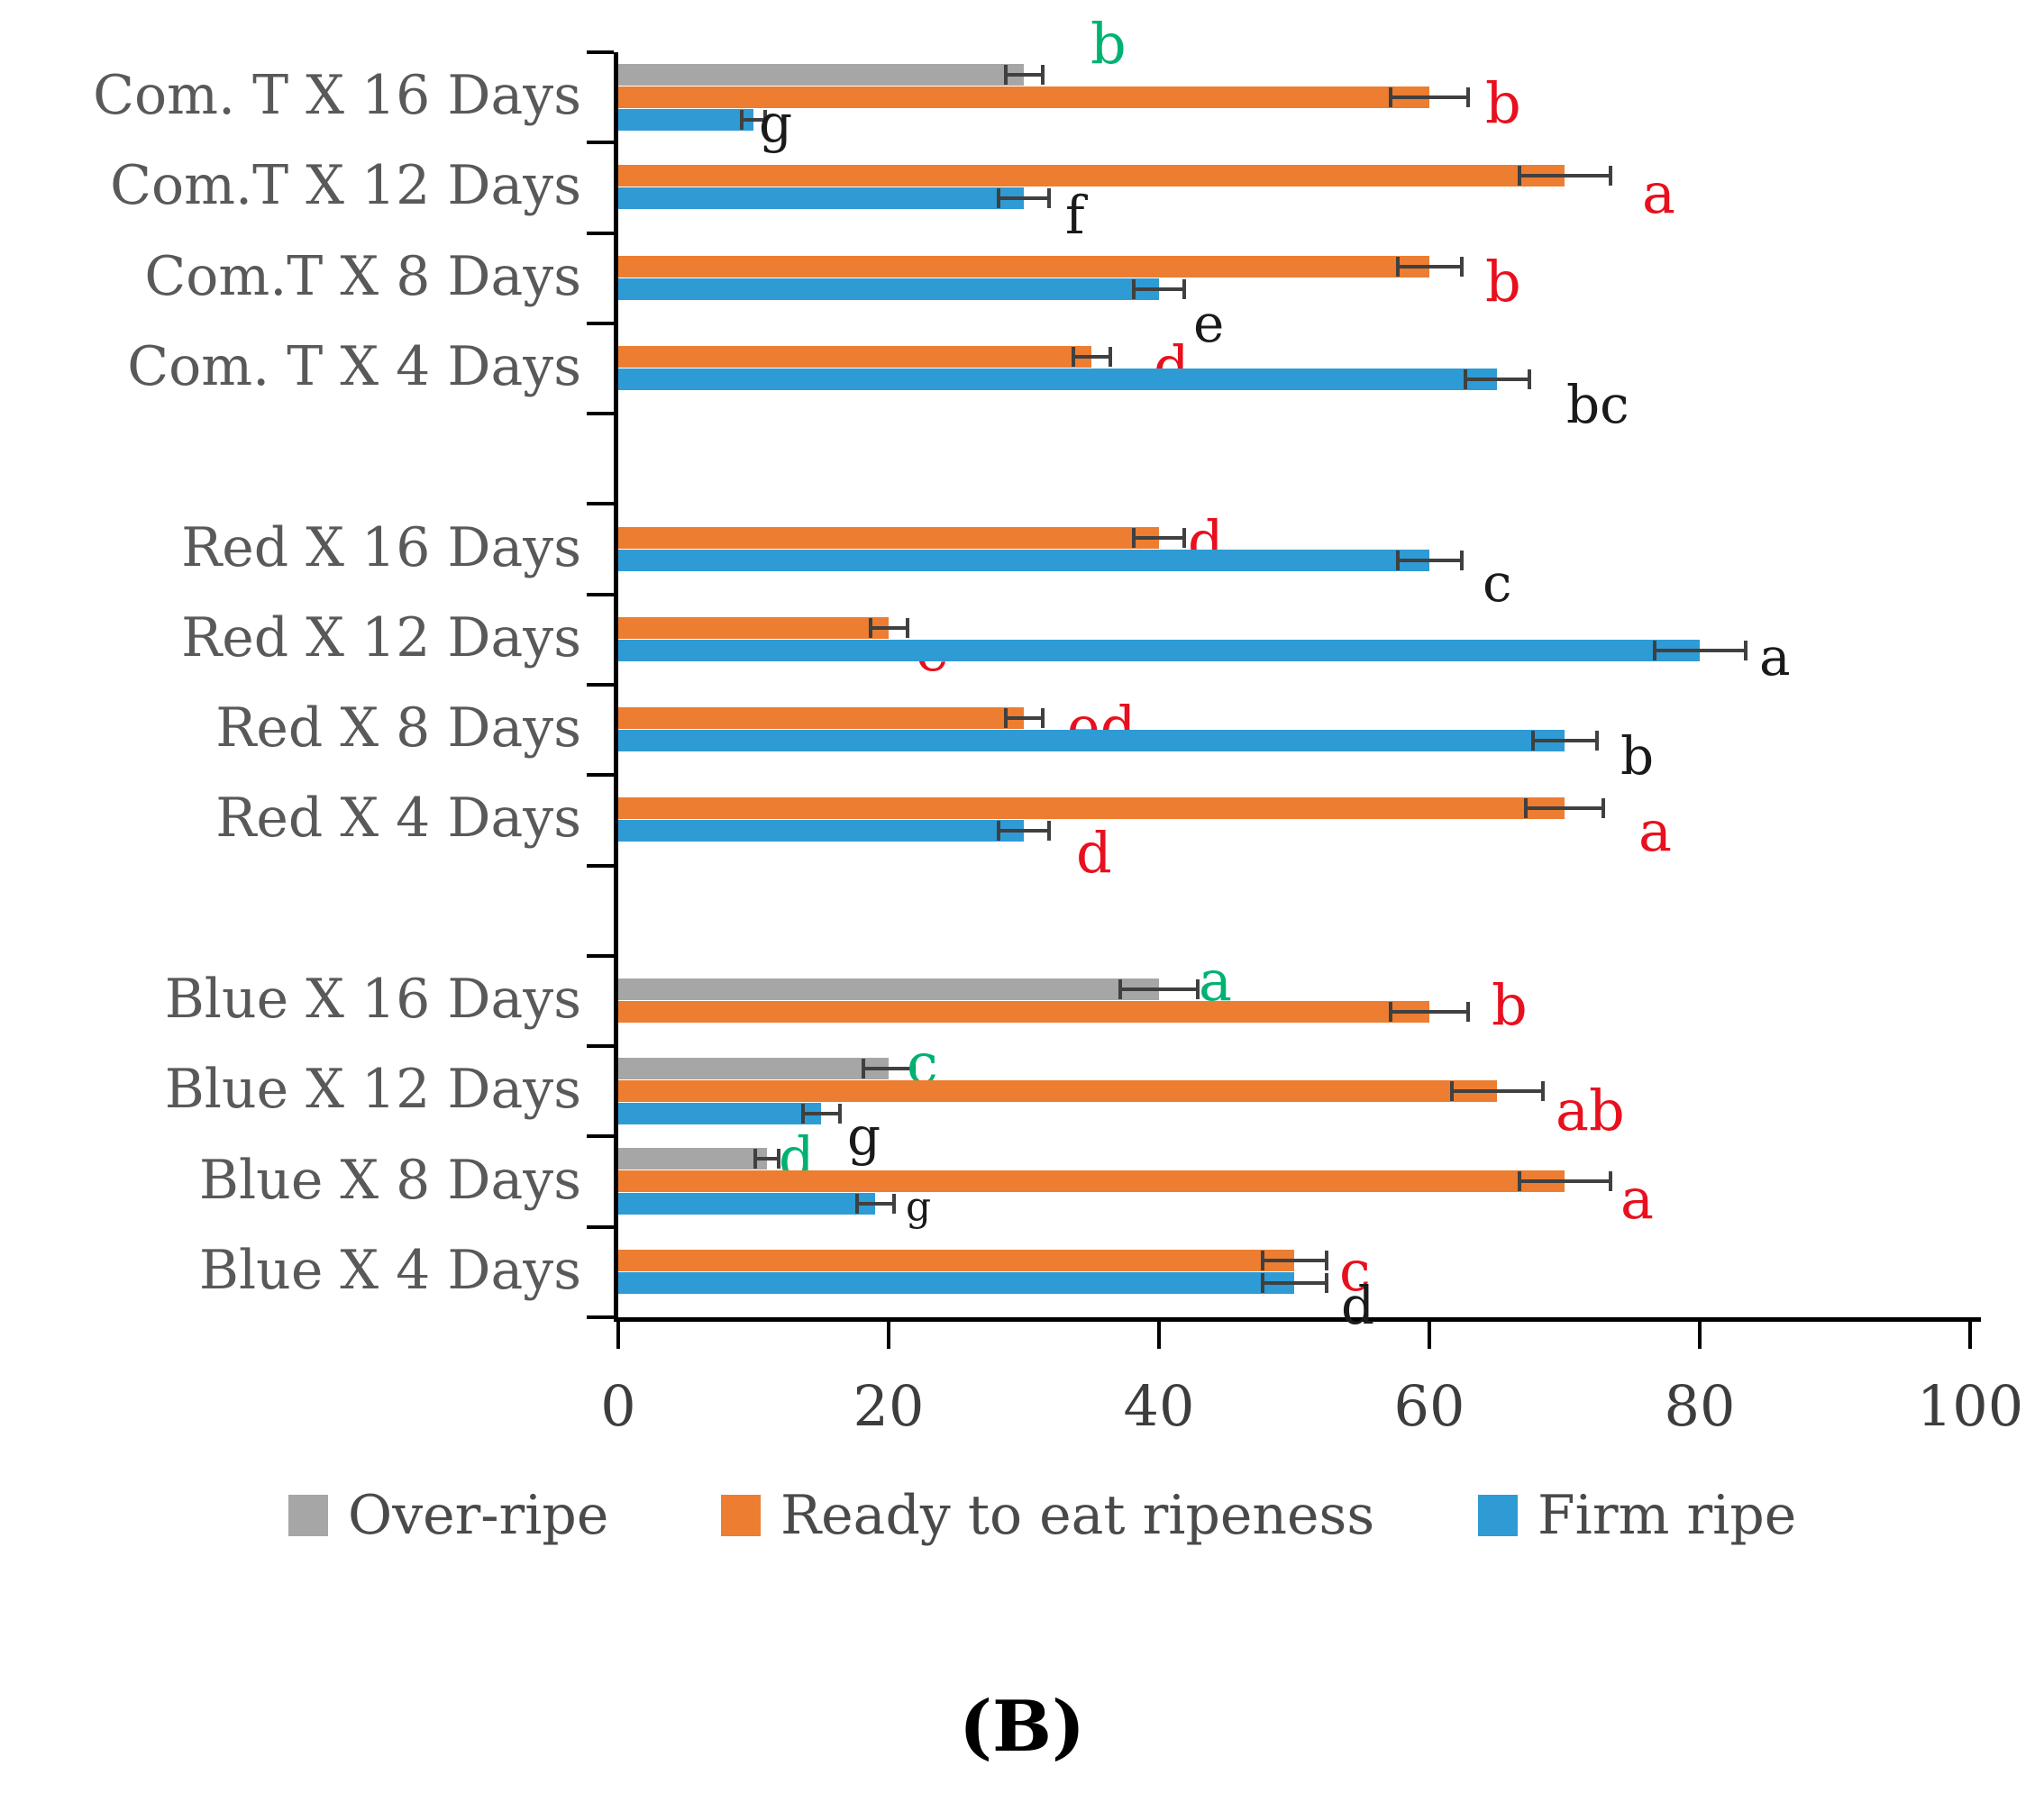 The width and height of the screenshot is (2044, 1793). Describe the element at coordinates (372, 1090) in the screenshot. I see `category-label: Blue X 12 Days` at that location.